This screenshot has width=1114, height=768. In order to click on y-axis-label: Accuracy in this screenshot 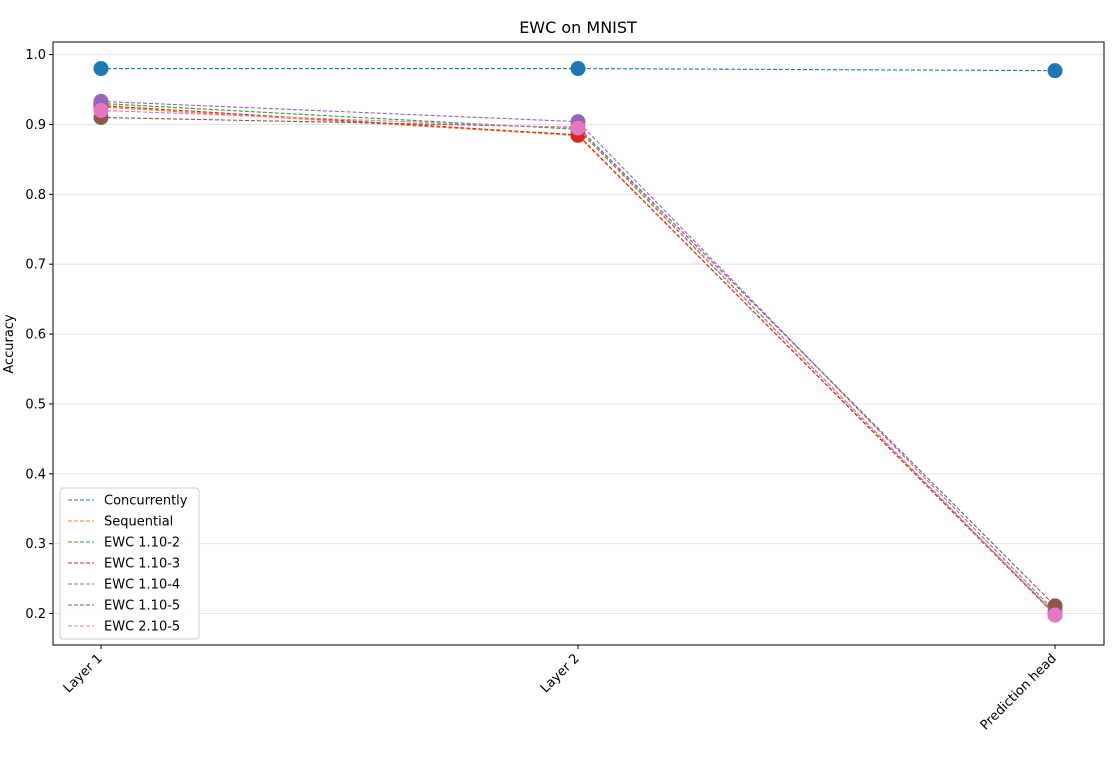, I will do `click(9, 344)`.